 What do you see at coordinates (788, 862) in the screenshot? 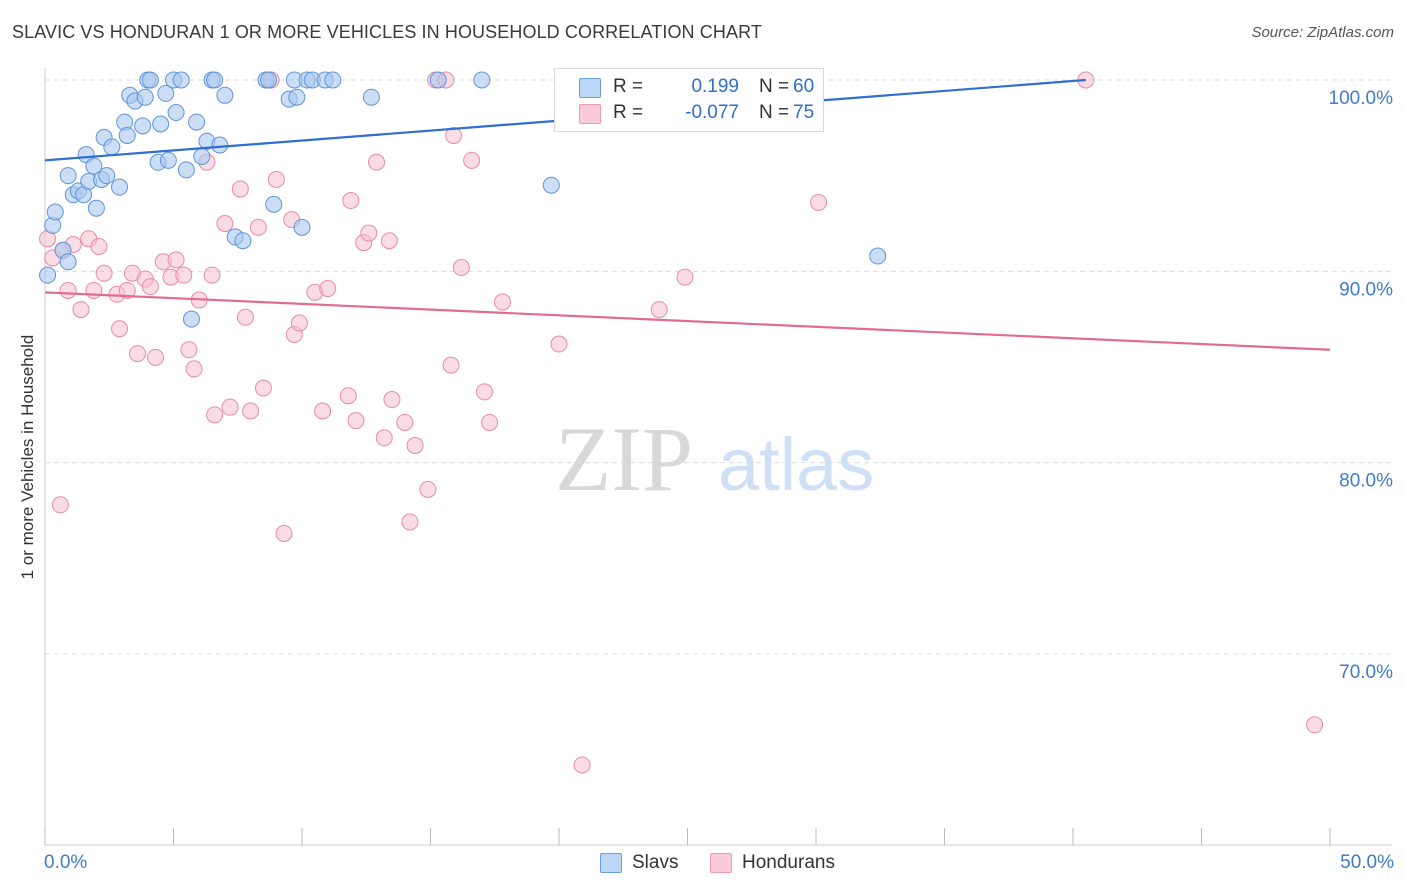
I see `hondurans-legend-label: Hondurans` at bounding box center [788, 862].